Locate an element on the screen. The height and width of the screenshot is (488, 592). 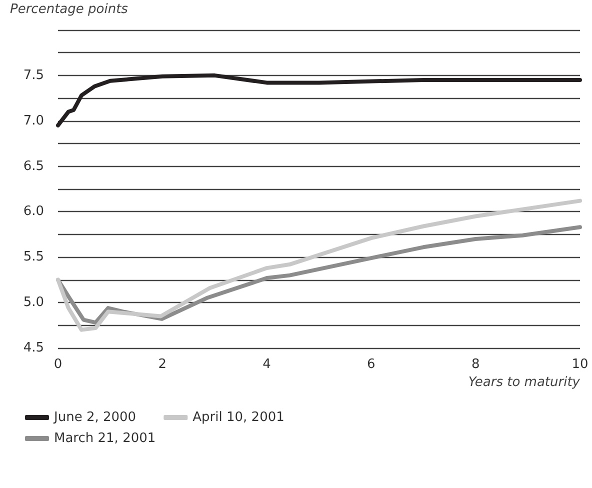
y-axis-title: Percentage points is located at coordinates (69, 9).